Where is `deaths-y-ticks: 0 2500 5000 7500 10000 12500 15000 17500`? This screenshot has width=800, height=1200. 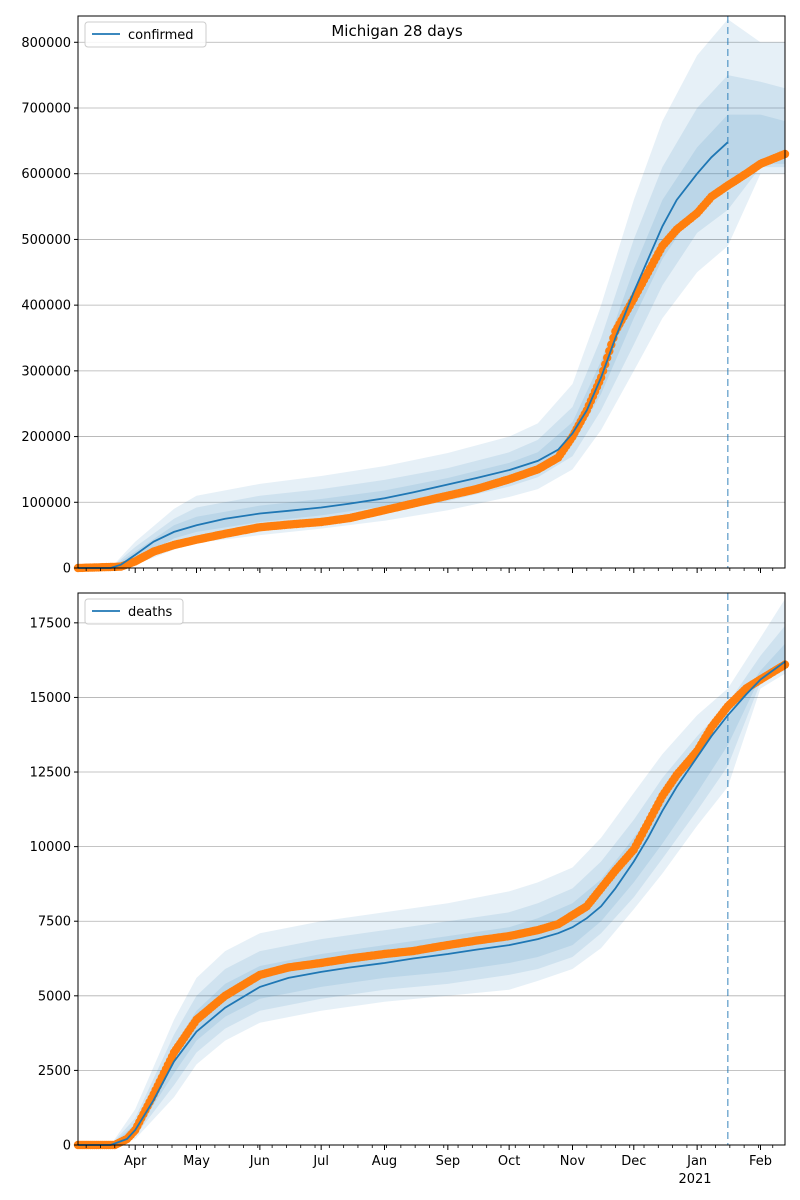 deaths-y-ticks: 0 2500 5000 7500 10000 12500 15000 17500 is located at coordinates (54, 885).